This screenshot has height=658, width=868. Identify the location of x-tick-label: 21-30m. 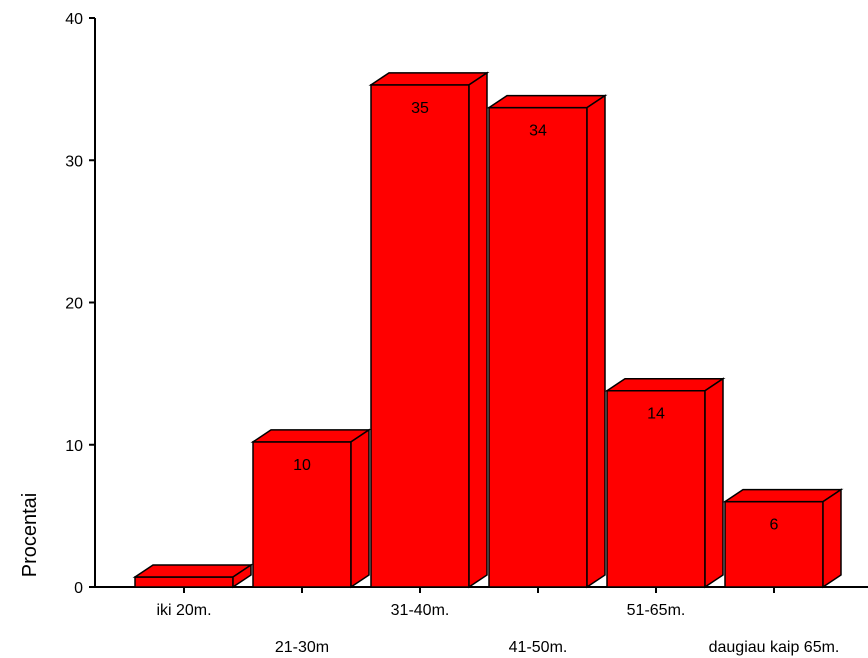
(302, 647).